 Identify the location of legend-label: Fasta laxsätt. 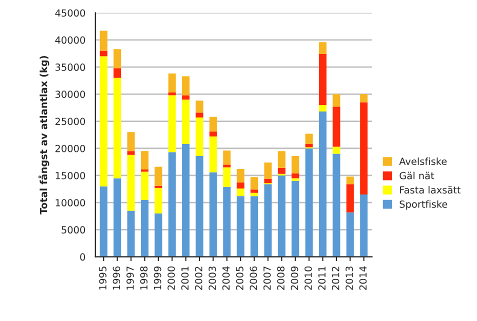
(430, 190).